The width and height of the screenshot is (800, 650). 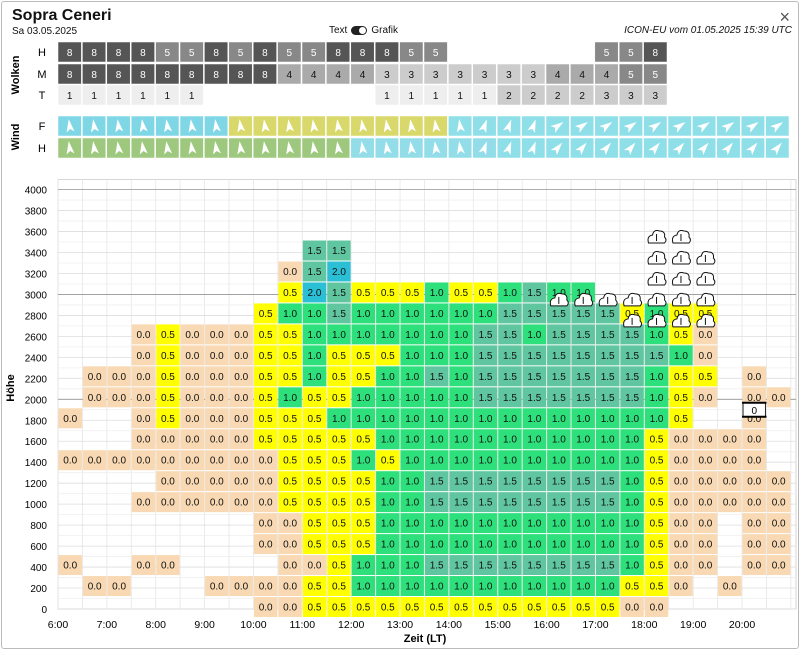 I want to click on view-toggle: Text Grafik, so click(x=363, y=30).